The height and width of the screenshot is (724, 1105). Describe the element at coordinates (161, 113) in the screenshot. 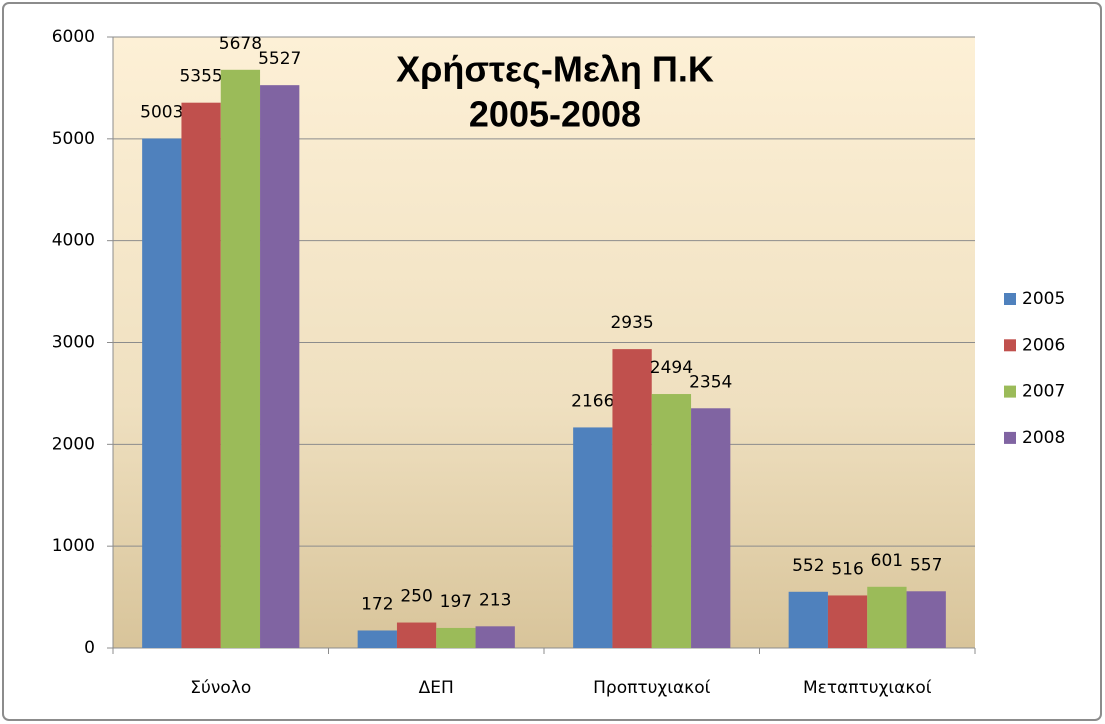

I see `data-label: 5003` at that location.